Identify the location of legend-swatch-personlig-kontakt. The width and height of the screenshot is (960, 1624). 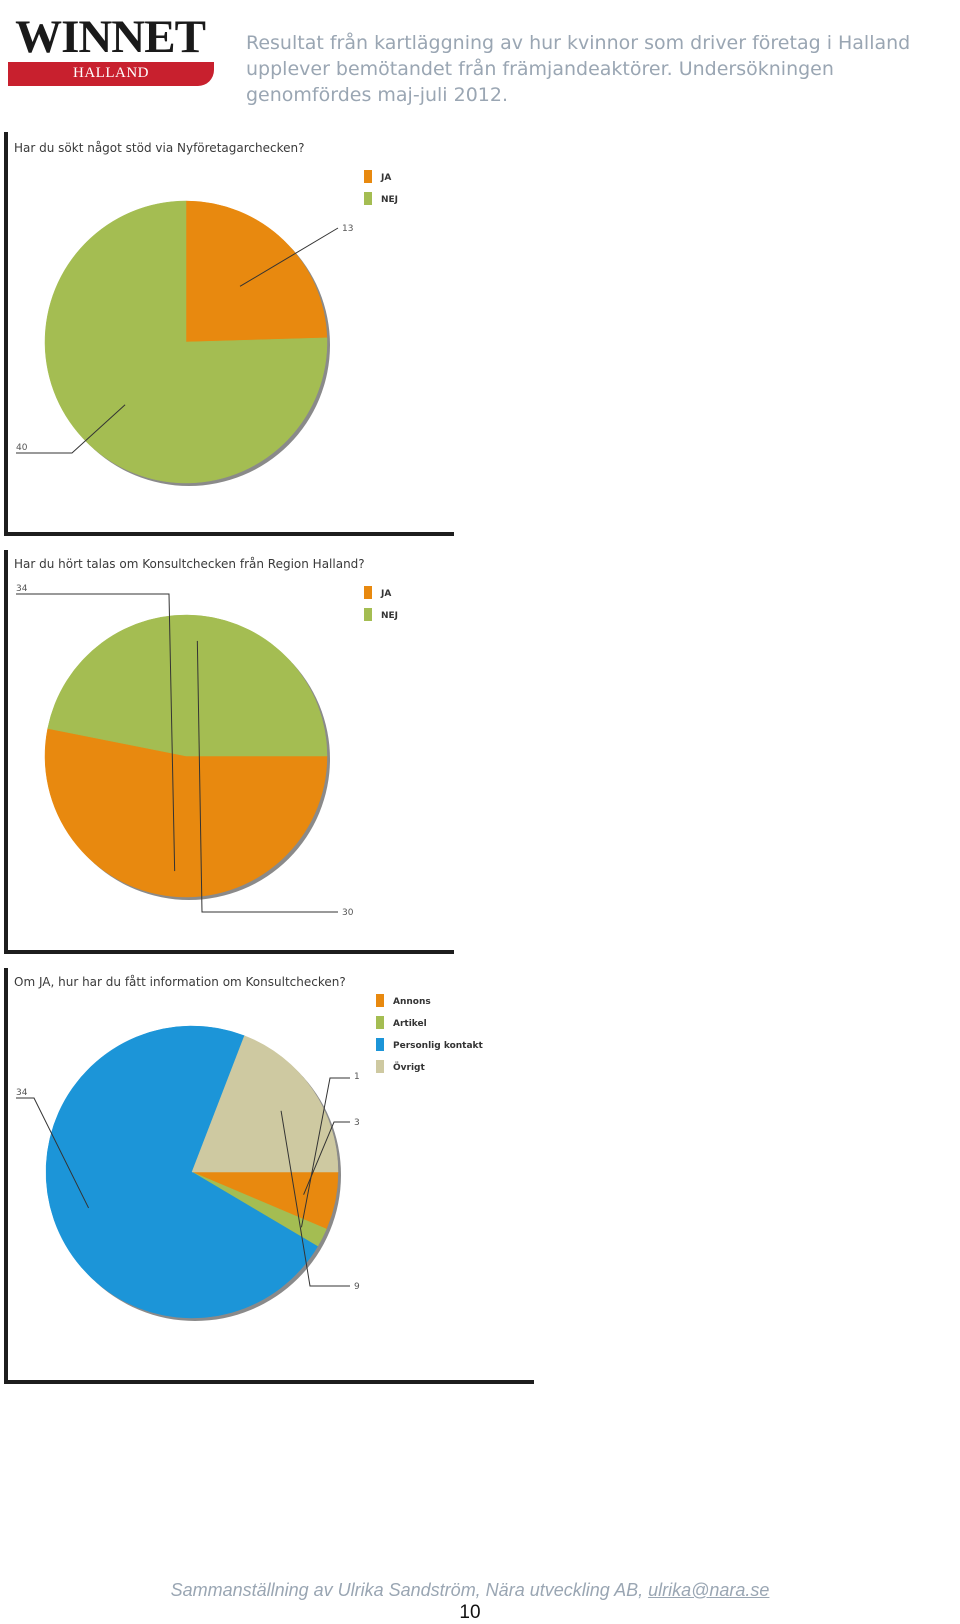
(380, 1044).